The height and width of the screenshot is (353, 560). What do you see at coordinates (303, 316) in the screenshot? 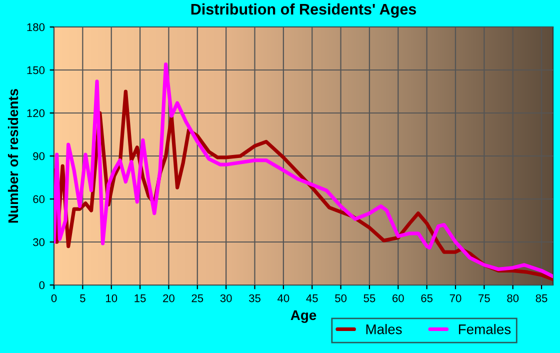
I see `x-axis-title: Age` at bounding box center [303, 316].